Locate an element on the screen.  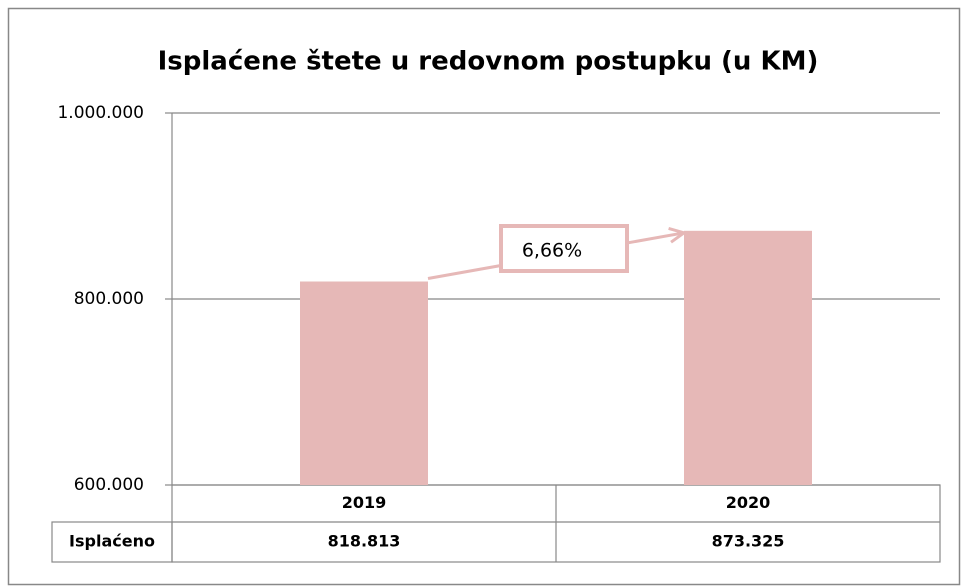
y-tick-label: 800.000 is located at coordinates (109, 299).